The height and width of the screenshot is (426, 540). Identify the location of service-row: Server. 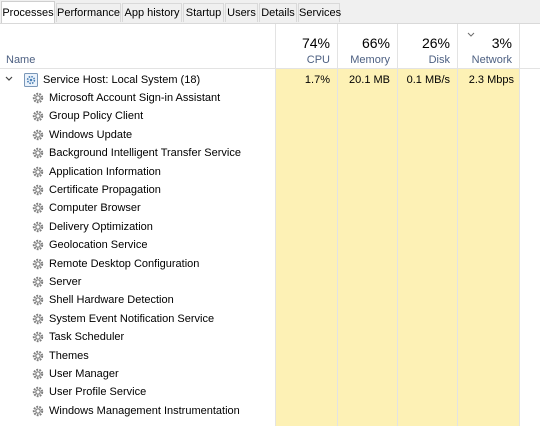
(270, 282).